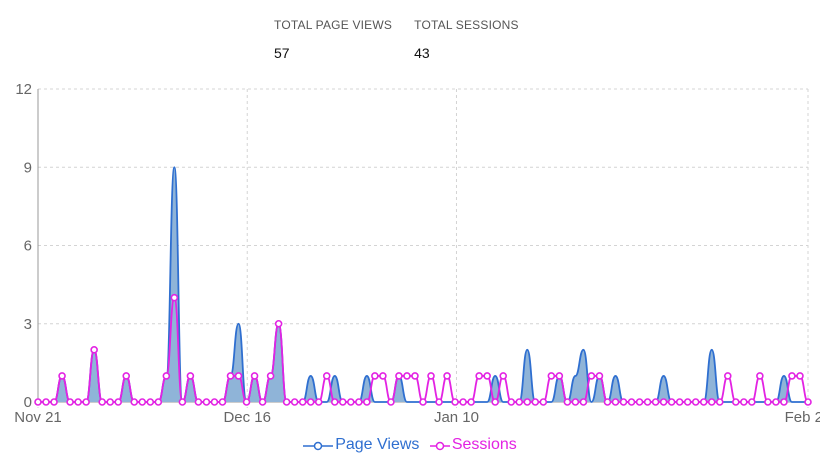  What do you see at coordinates (802, 417) in the screenshot?
I see `x-tick-label: Feb 21` at bounding box center [802, 417].